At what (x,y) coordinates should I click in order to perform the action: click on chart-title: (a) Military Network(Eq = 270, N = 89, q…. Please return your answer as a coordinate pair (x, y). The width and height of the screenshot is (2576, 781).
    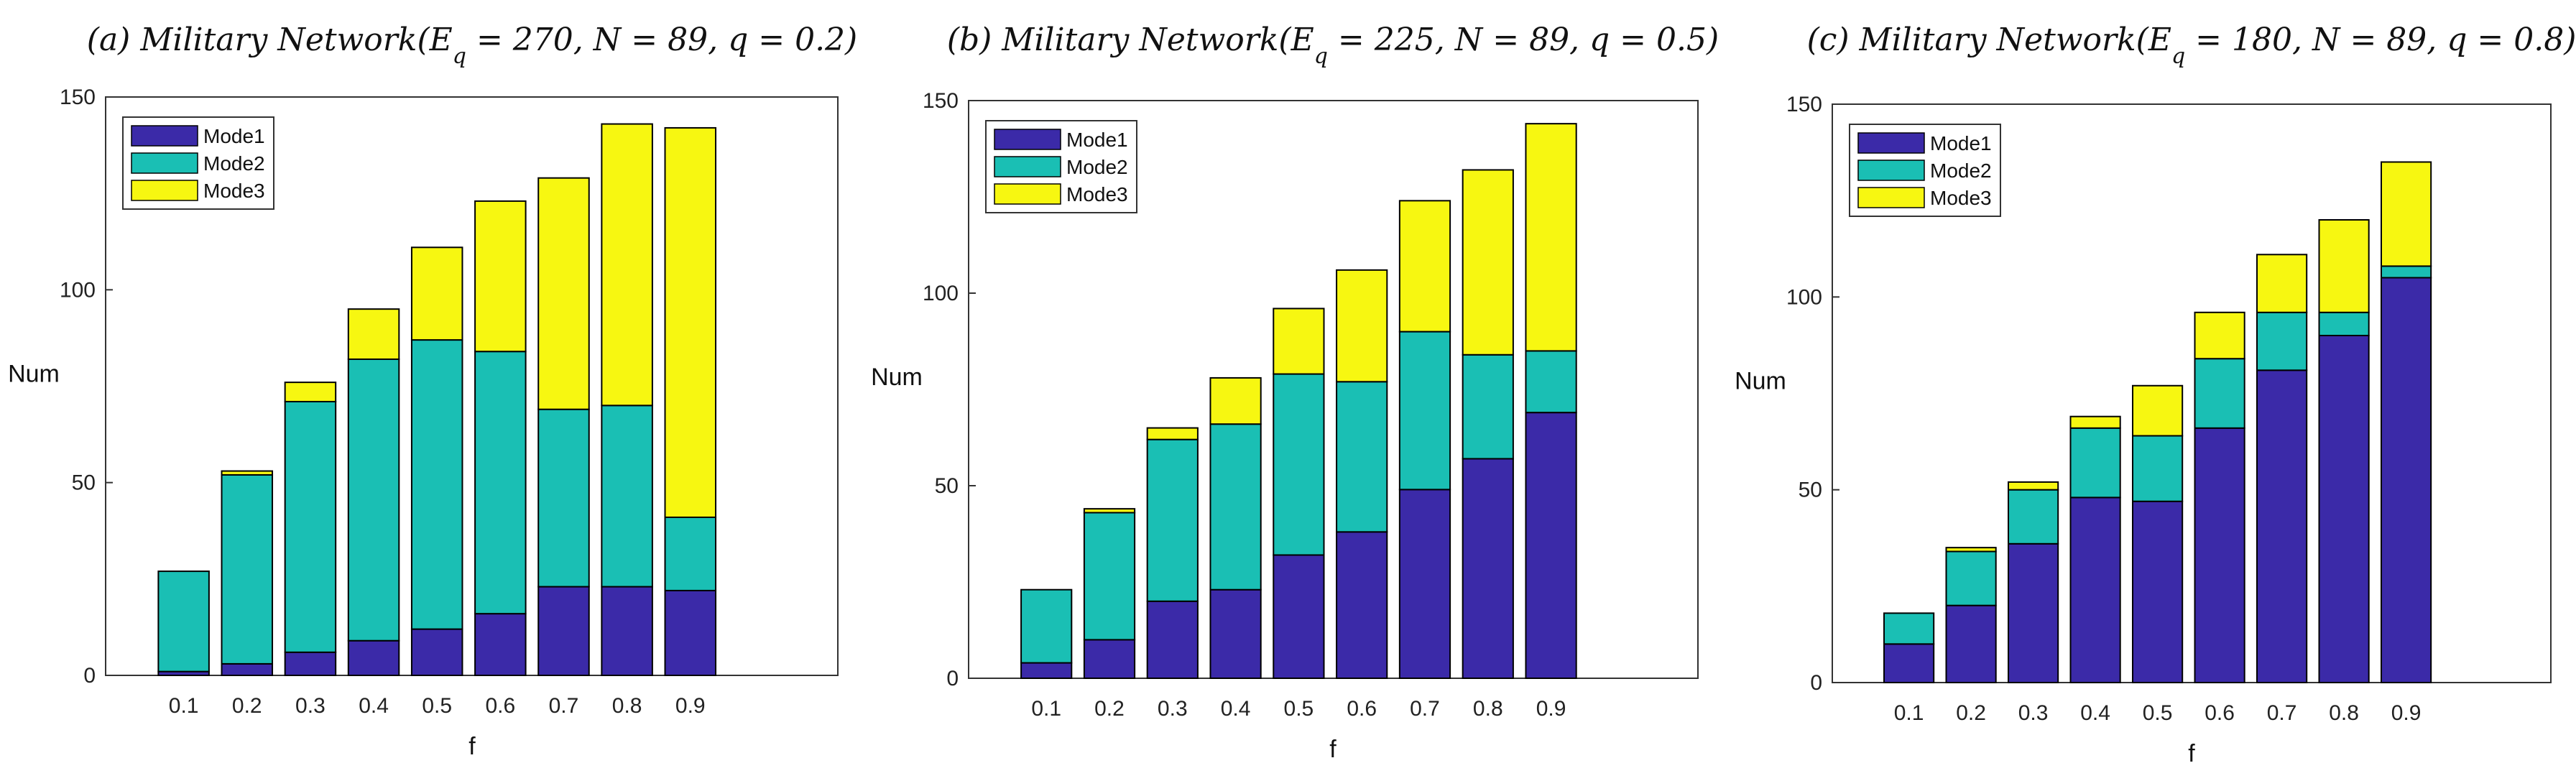
    Looking at the image, I should click on (472, 45).